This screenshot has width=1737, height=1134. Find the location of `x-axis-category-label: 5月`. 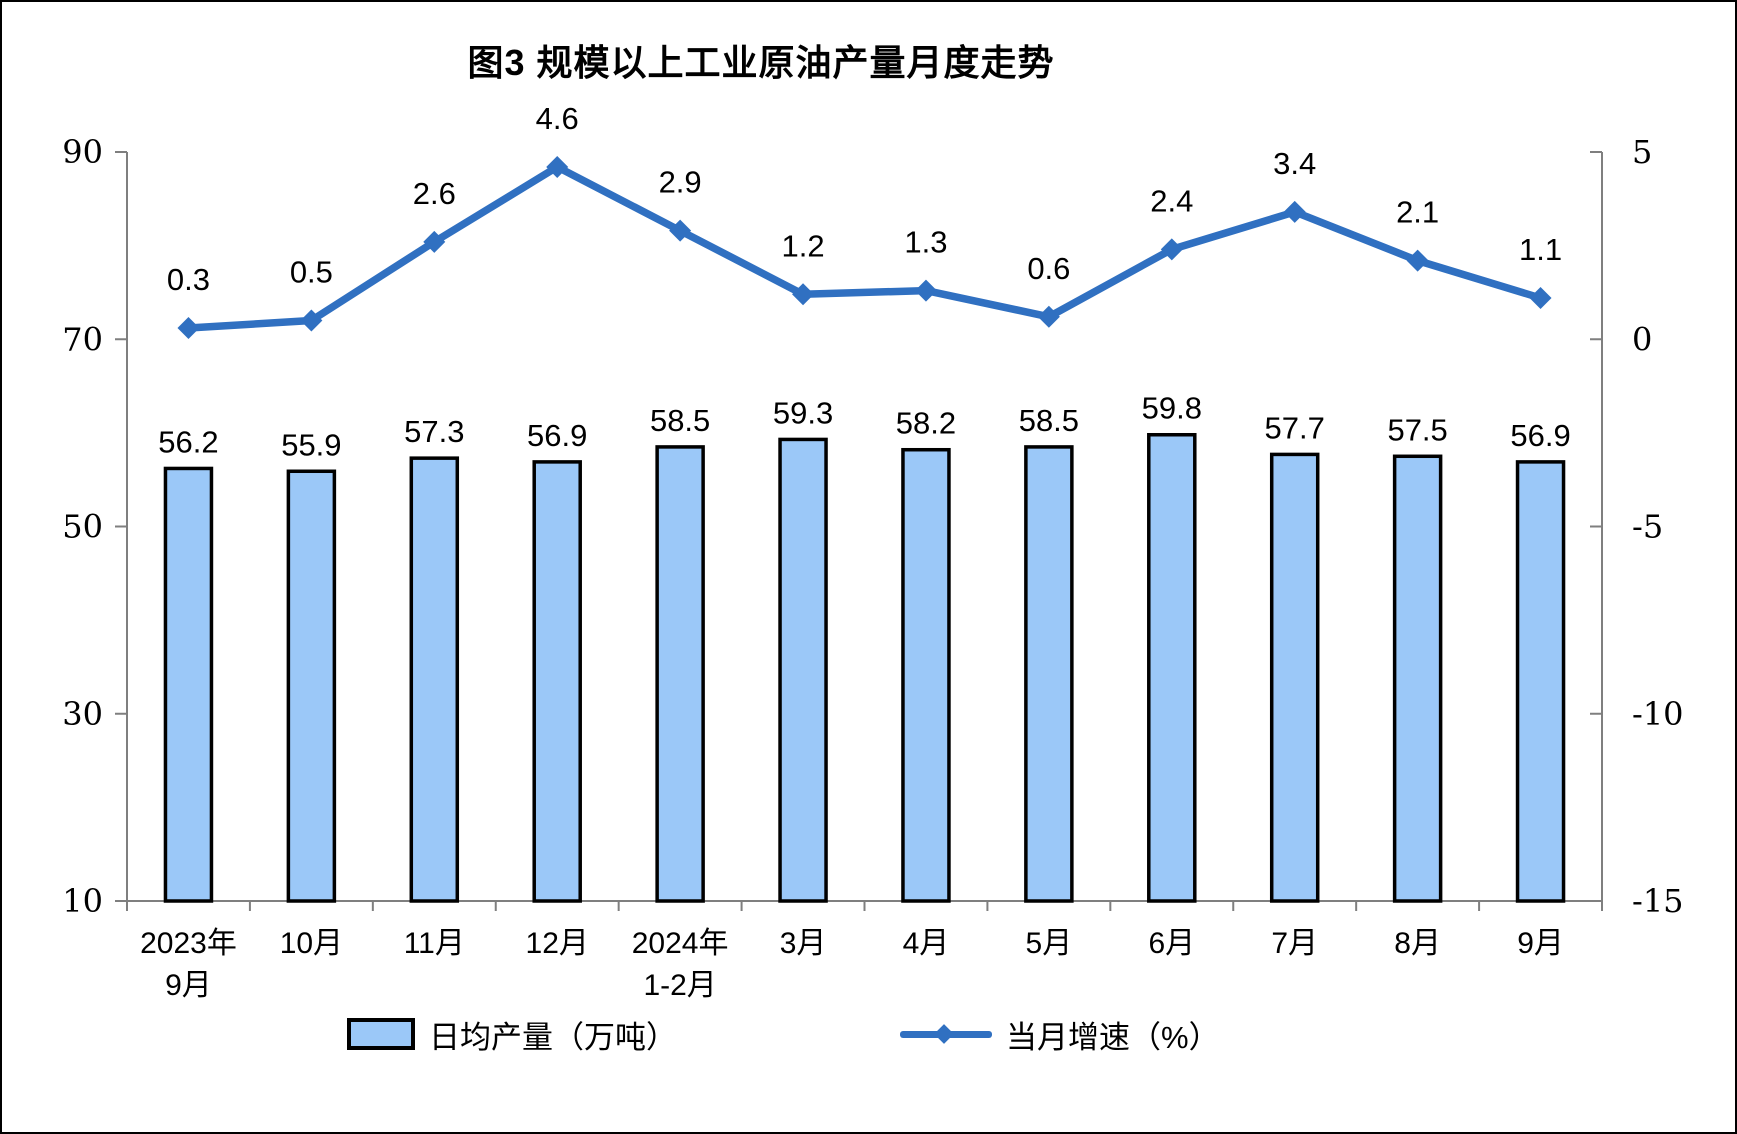

x-axis-category-label: 5月 is located at coordinates (1049, 943).